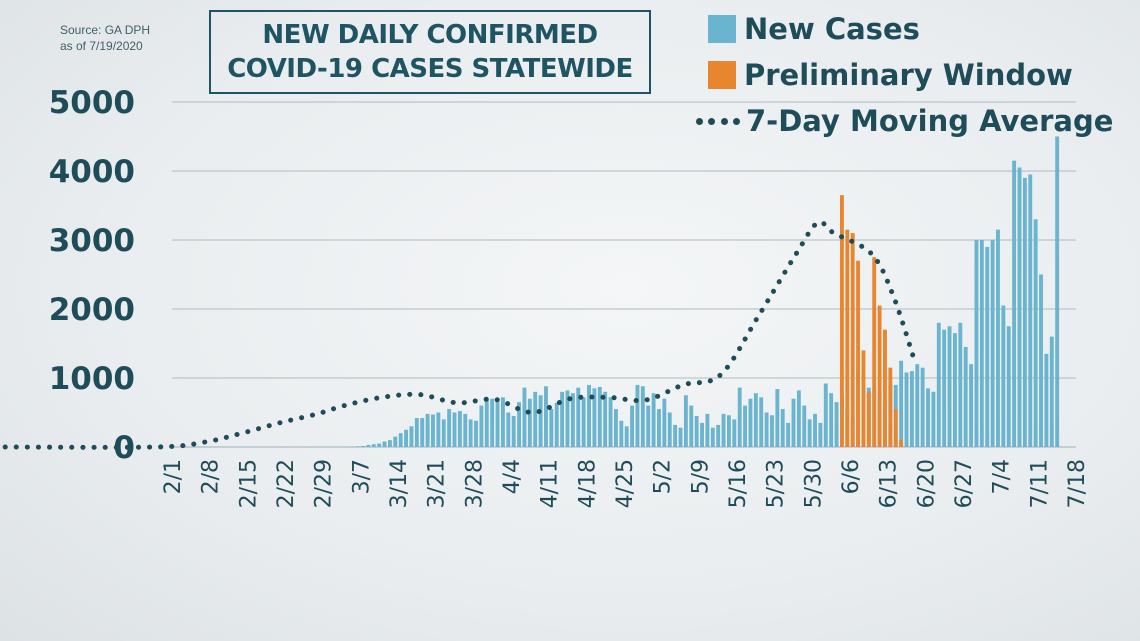 The height and width of the screenshot is (641, 1140). I want to click on x-tick-label: 7/4, so click(1002, 476).